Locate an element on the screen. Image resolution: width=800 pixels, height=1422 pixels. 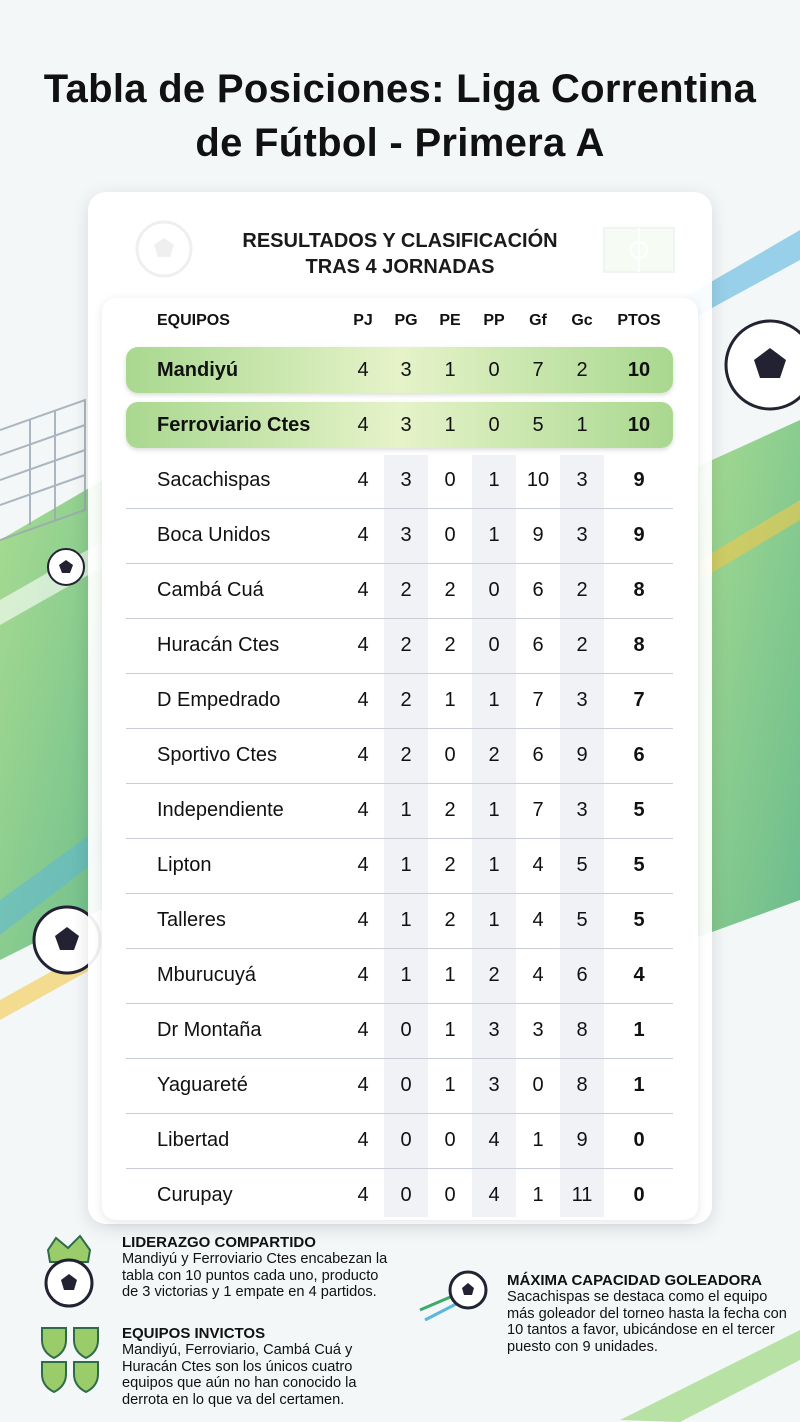
team-name: Mandiyú is located at coordinates (198, 370).